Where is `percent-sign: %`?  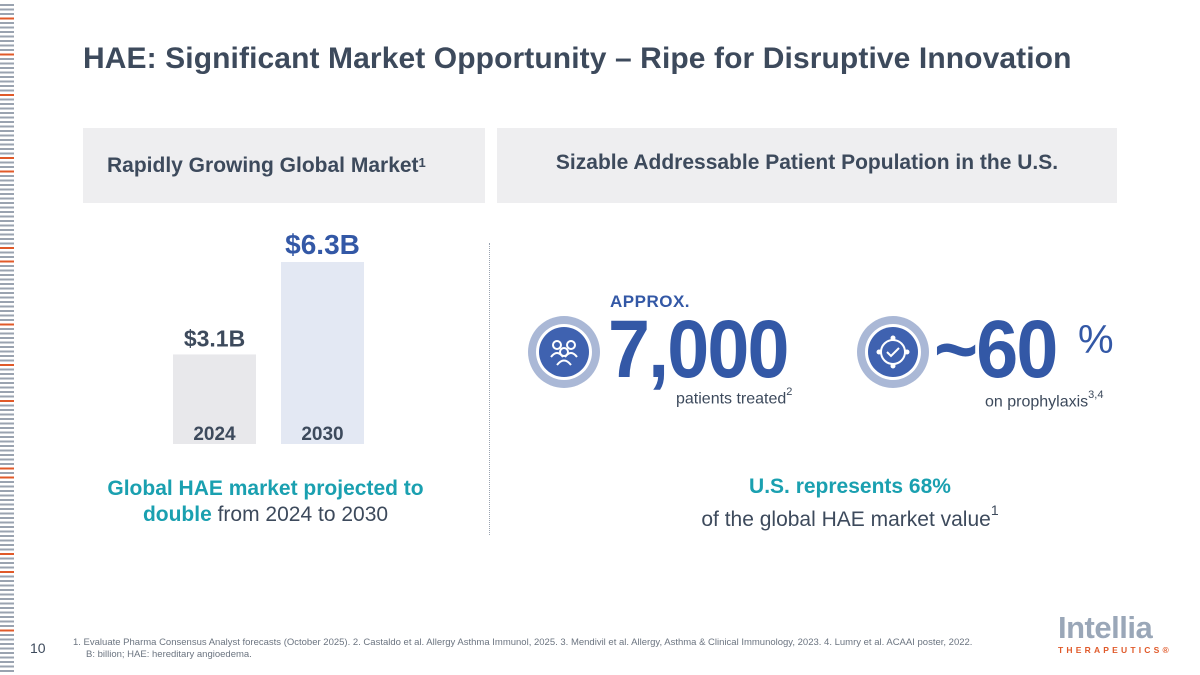 percent-sign: % is located at coordinates (1096, 340).